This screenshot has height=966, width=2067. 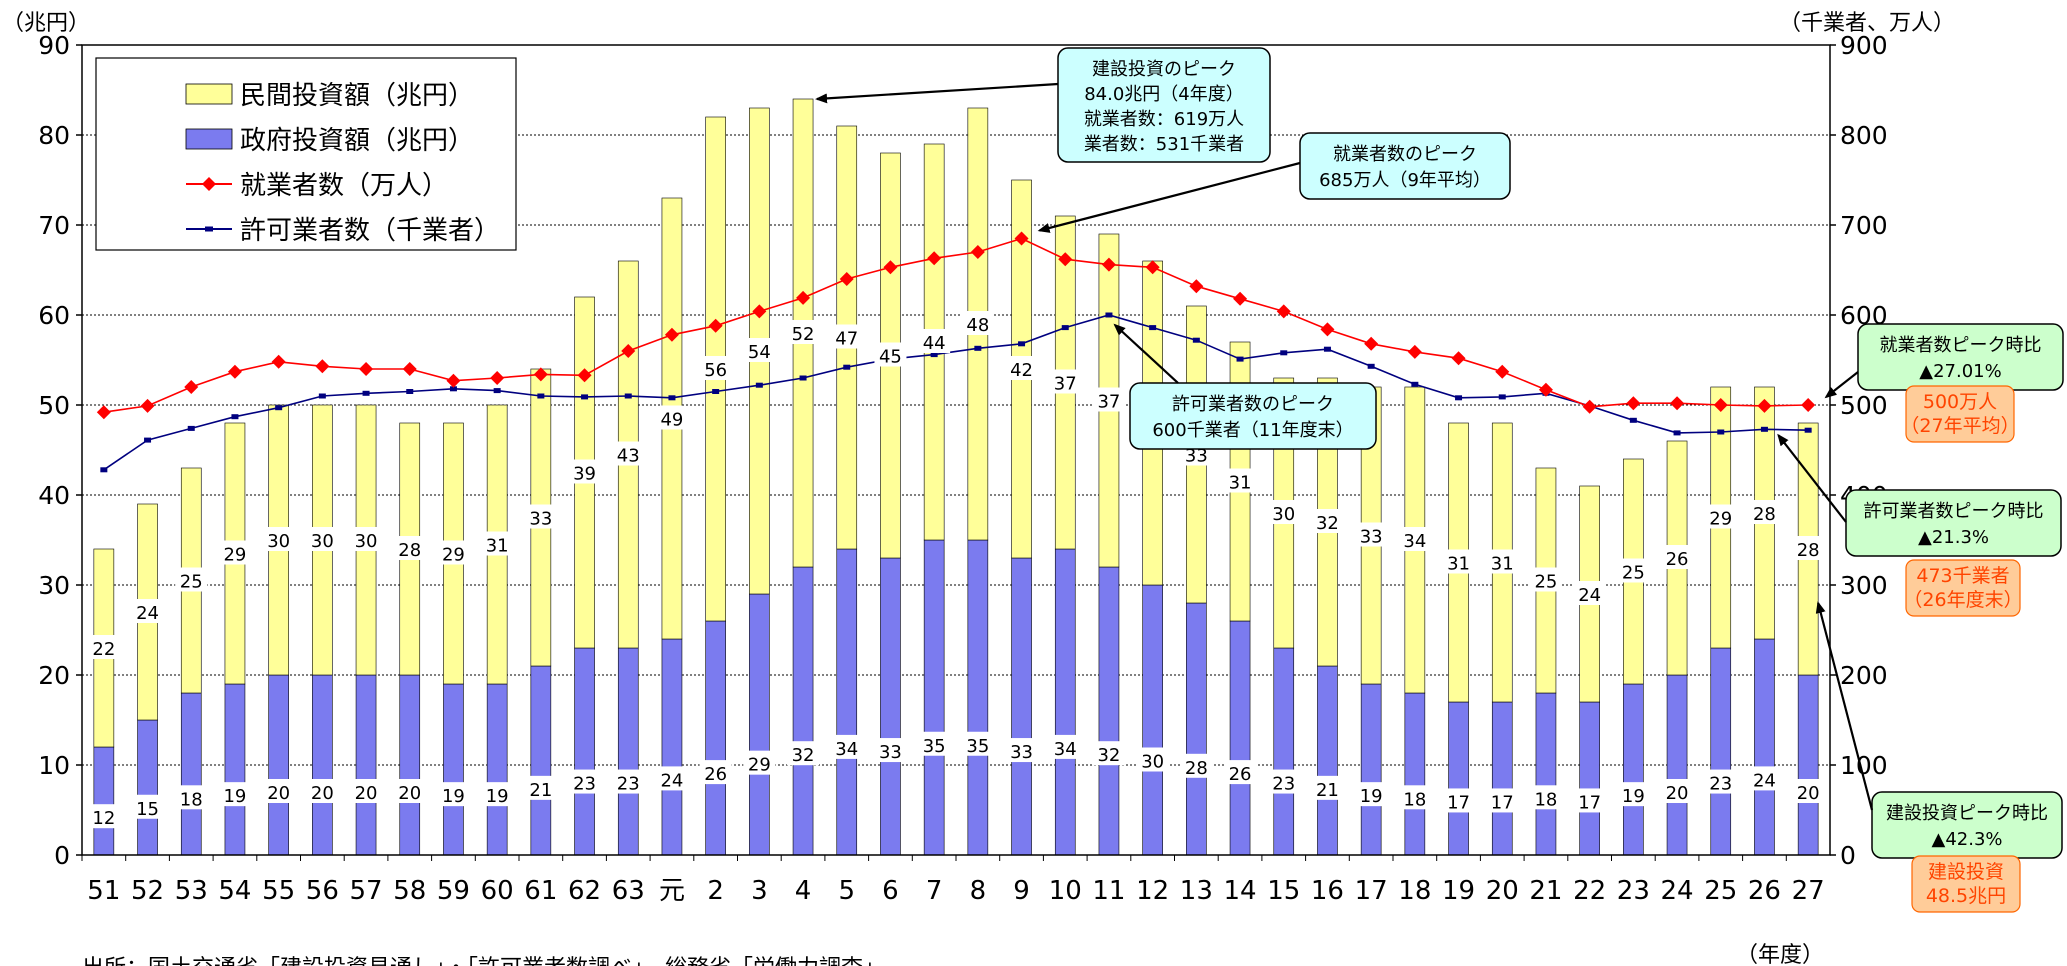 What do you see at coordinates (890, 357) in the screenshot?
I see `data-label-private: 45` at bounding box center [890, 357].